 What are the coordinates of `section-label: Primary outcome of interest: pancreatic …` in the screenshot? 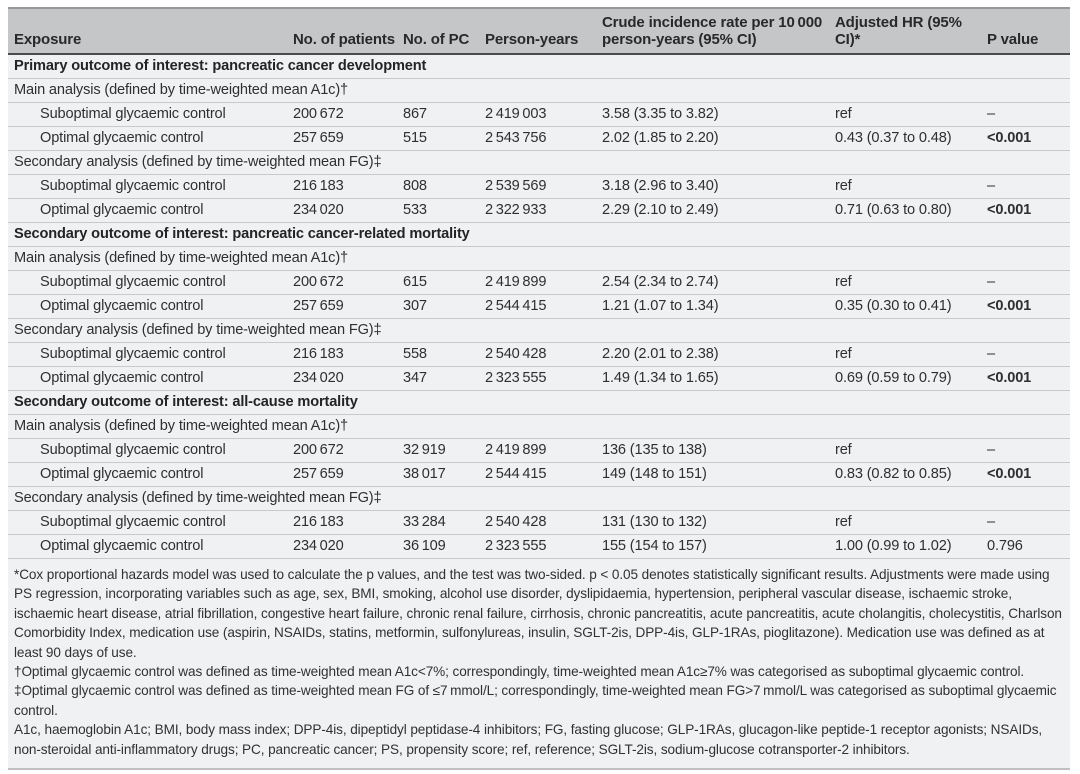 It's located at (220, 66).